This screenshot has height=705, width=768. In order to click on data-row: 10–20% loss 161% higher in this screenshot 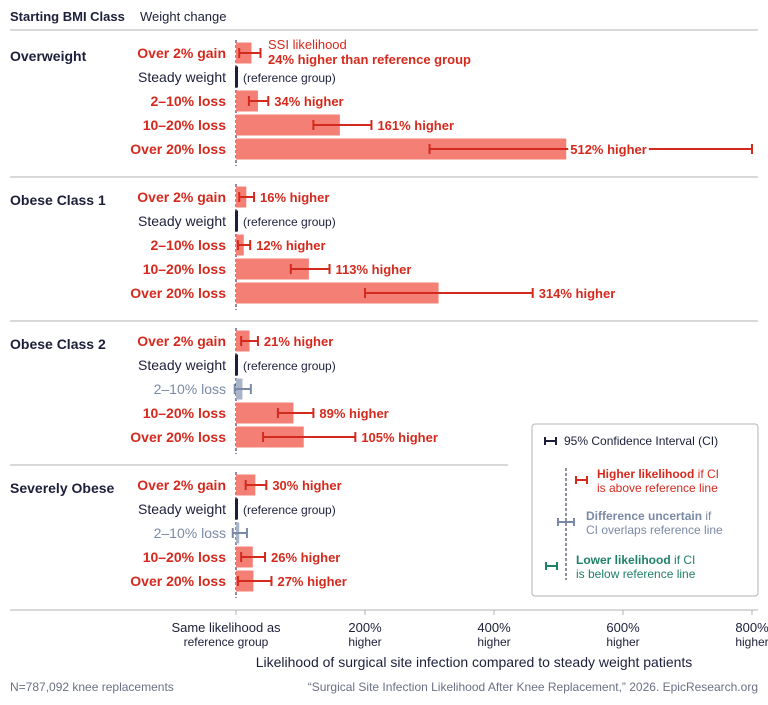, I will do `click(298, 125)`.